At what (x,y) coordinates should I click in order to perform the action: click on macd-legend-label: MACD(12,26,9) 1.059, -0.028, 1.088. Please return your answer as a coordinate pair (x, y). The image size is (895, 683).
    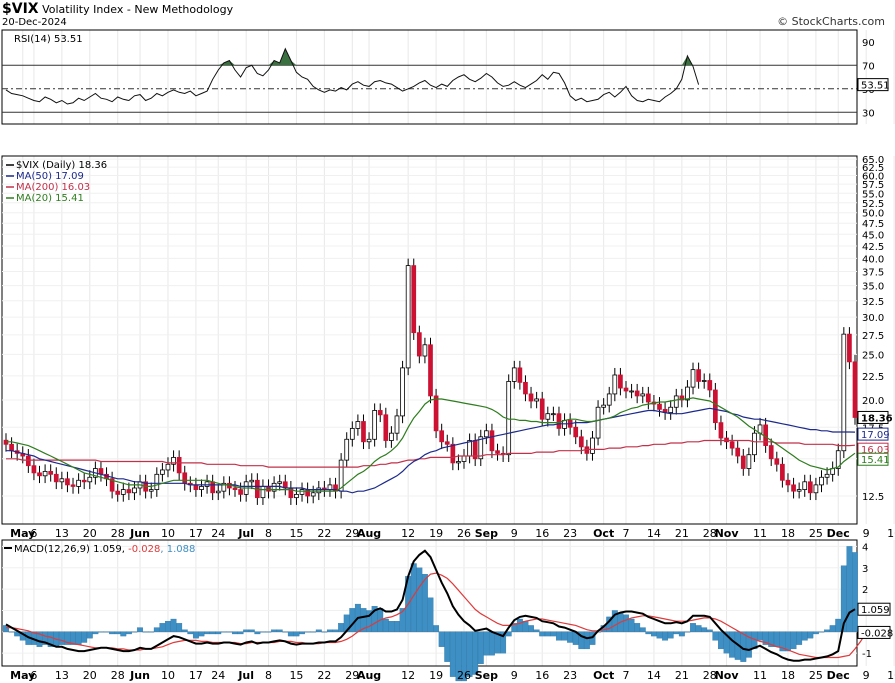
    Looking at the image, I should click on (104, 549).